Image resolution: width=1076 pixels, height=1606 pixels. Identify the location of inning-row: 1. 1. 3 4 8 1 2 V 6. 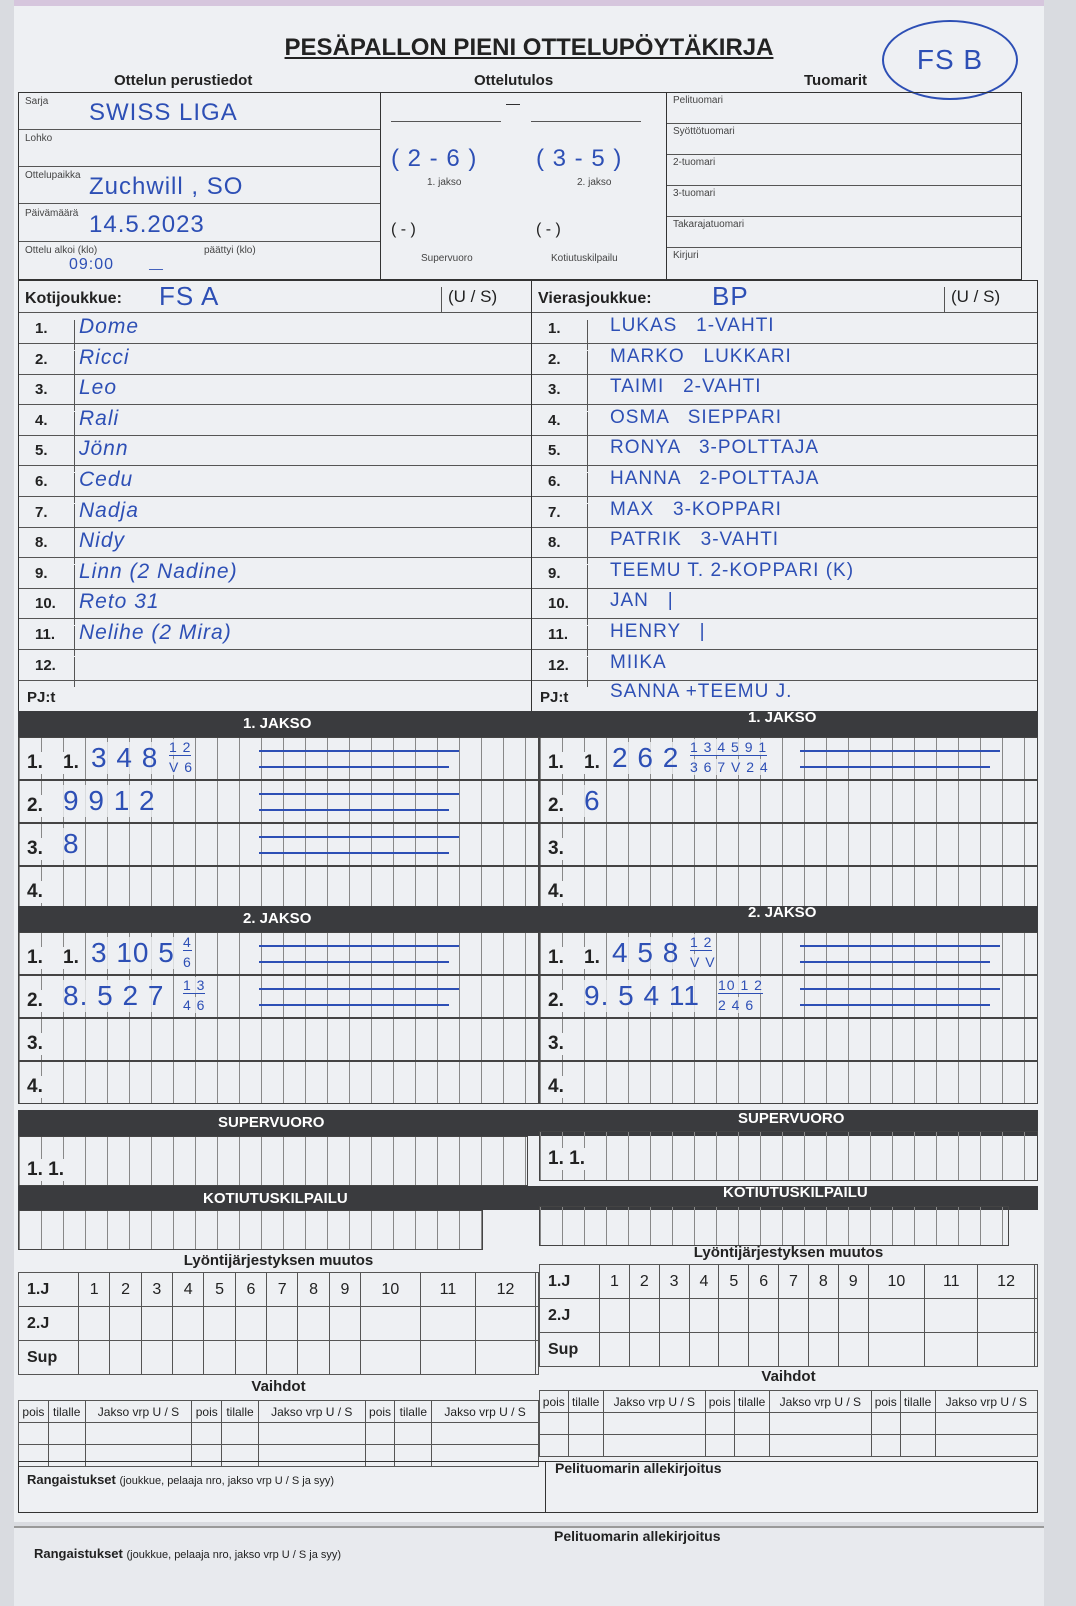
(278, 758).